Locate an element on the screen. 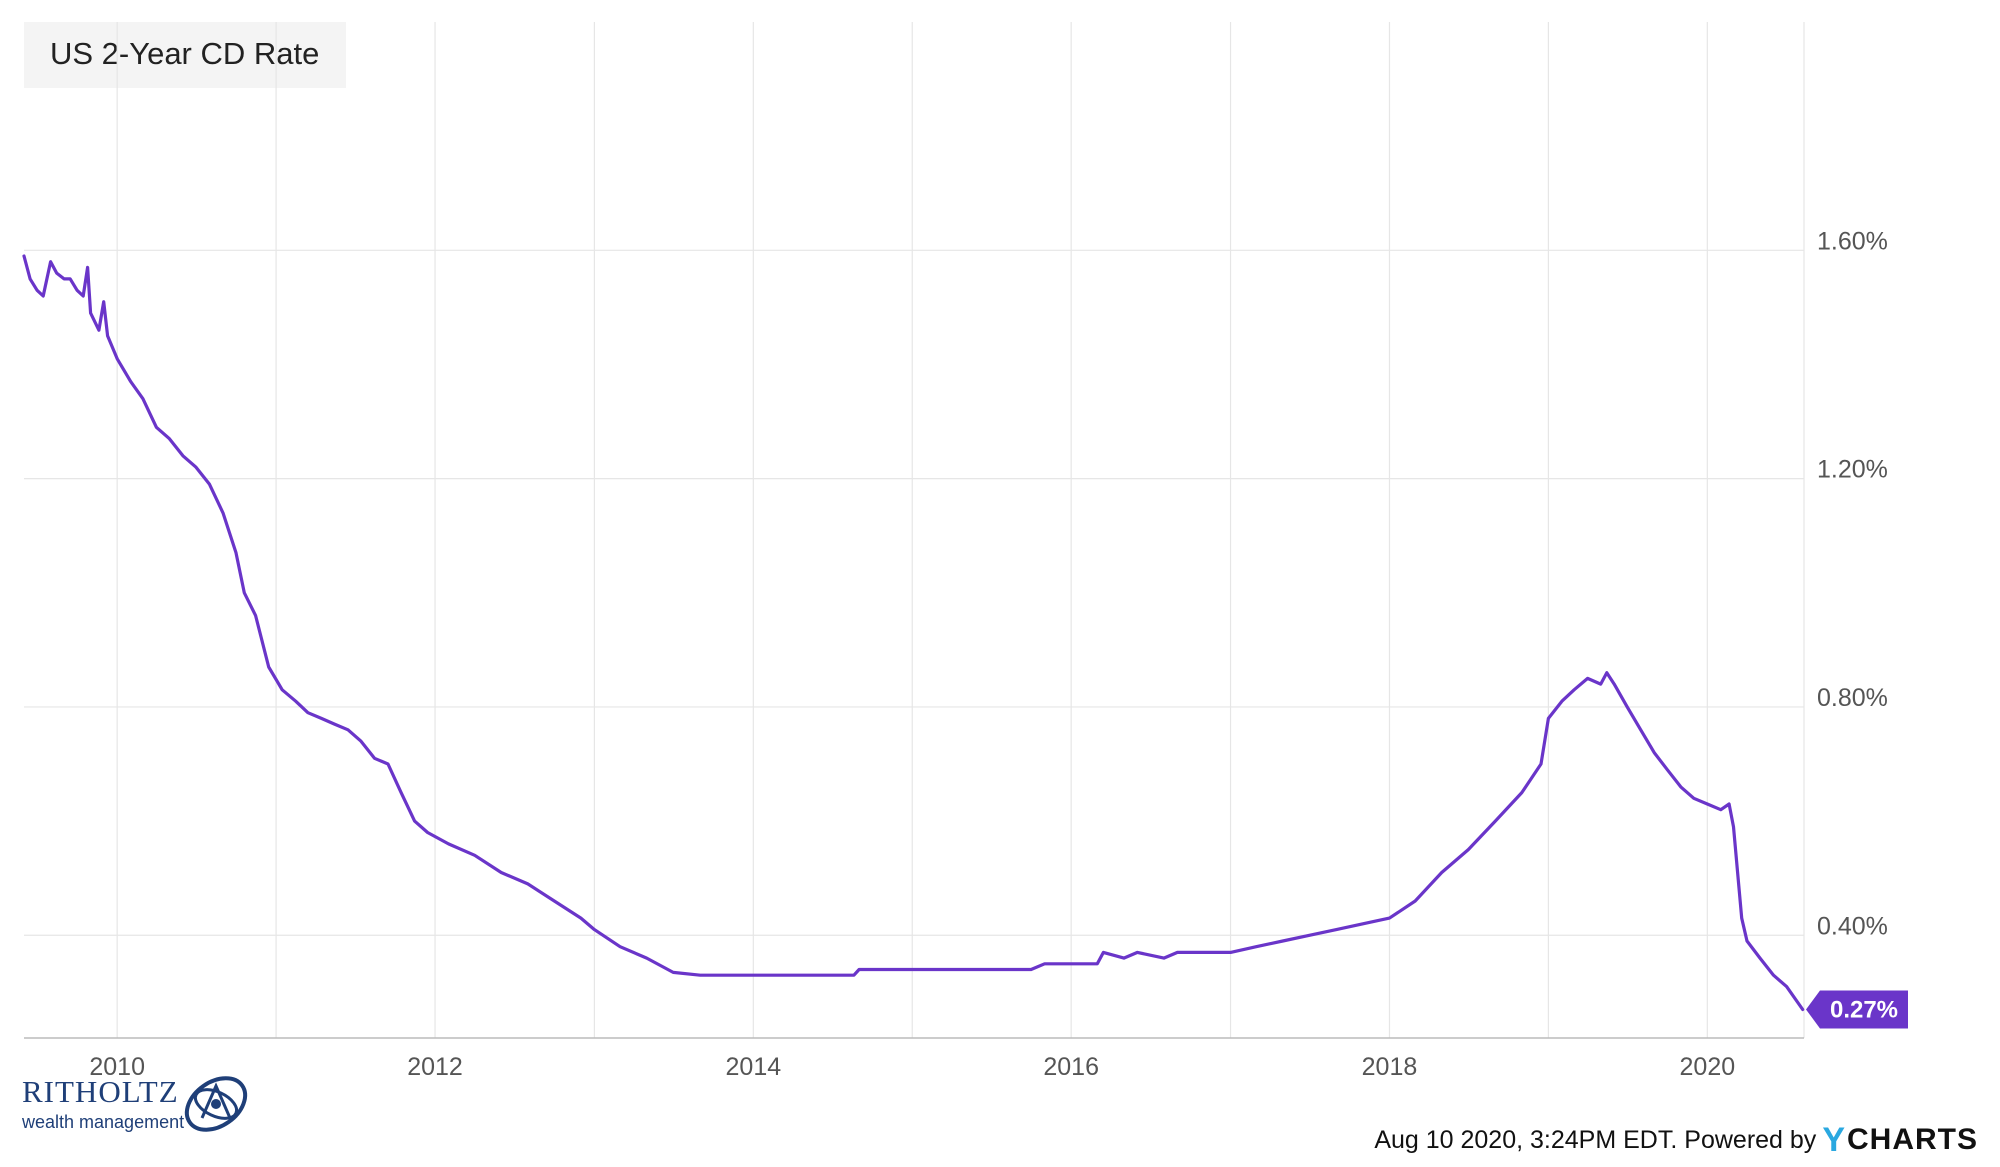  x-tick-label: 2016 is located at coordinates (1071, 1067).